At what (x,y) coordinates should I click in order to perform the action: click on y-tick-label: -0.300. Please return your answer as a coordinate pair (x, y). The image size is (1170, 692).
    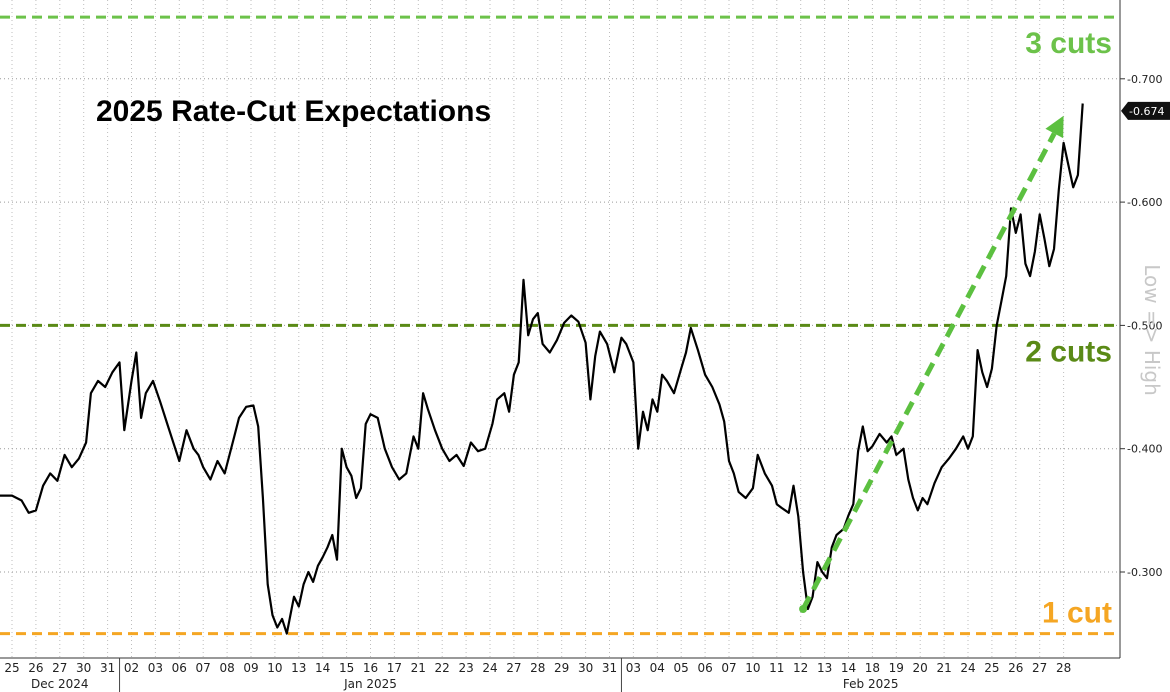
    Looking at the image, I should click on (1144, 572).